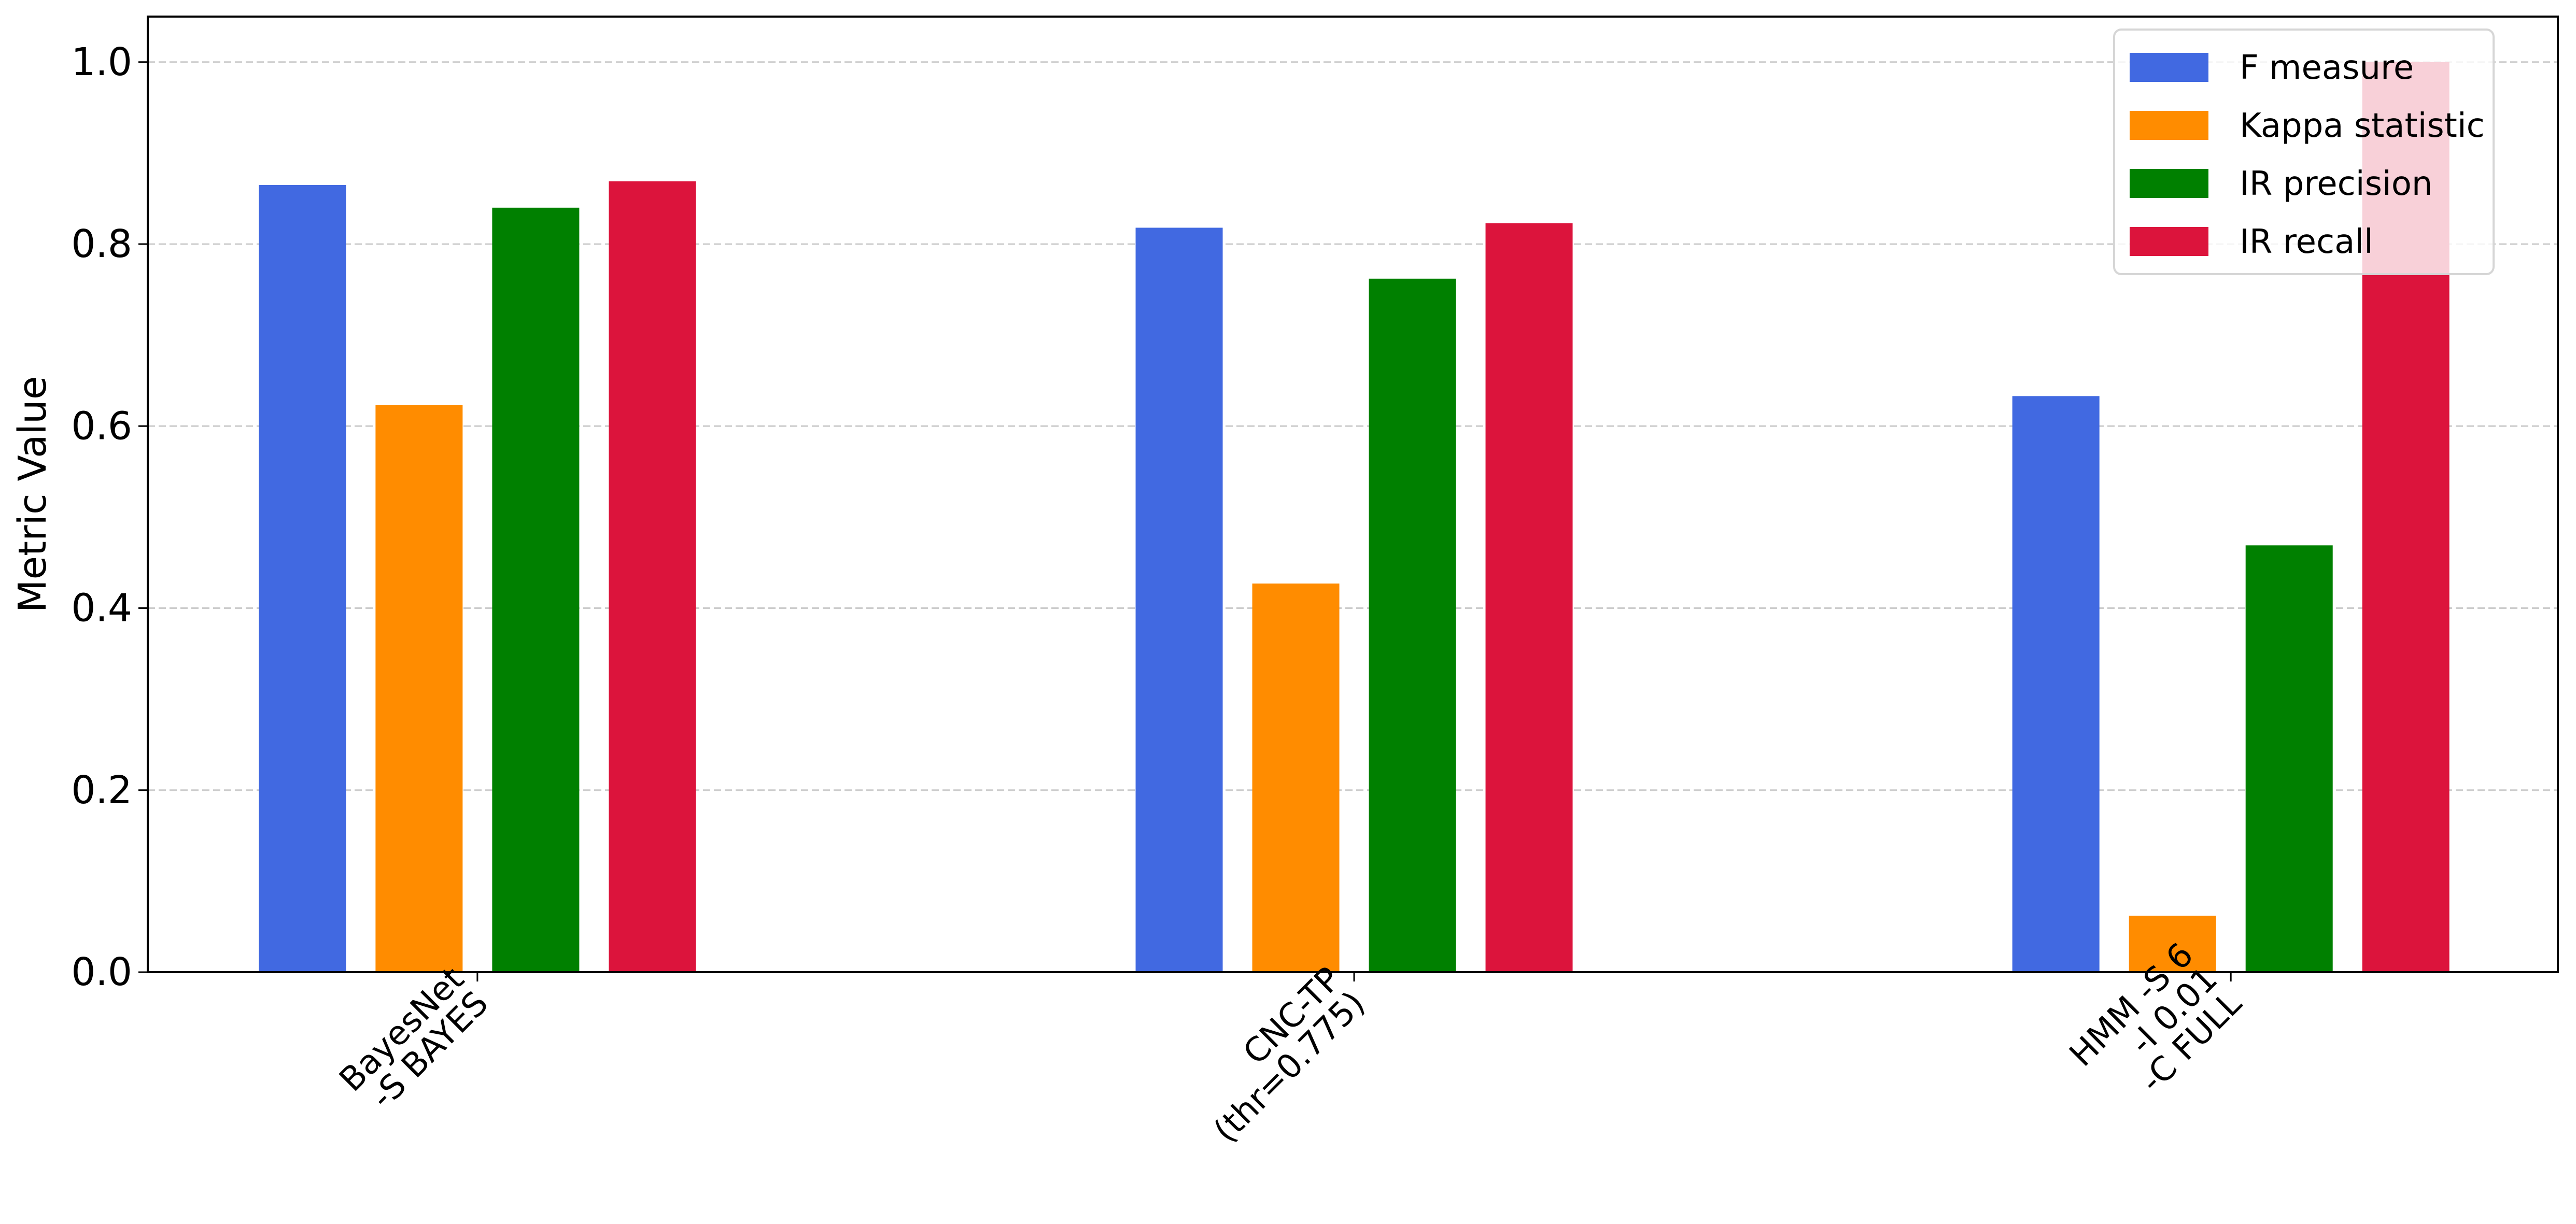 The image size is (2576, 1224). Describe the element at coordinates (414, 1038) in the screenshot. I see `x-tick-label: BayesNet-S BAYES` at that location.